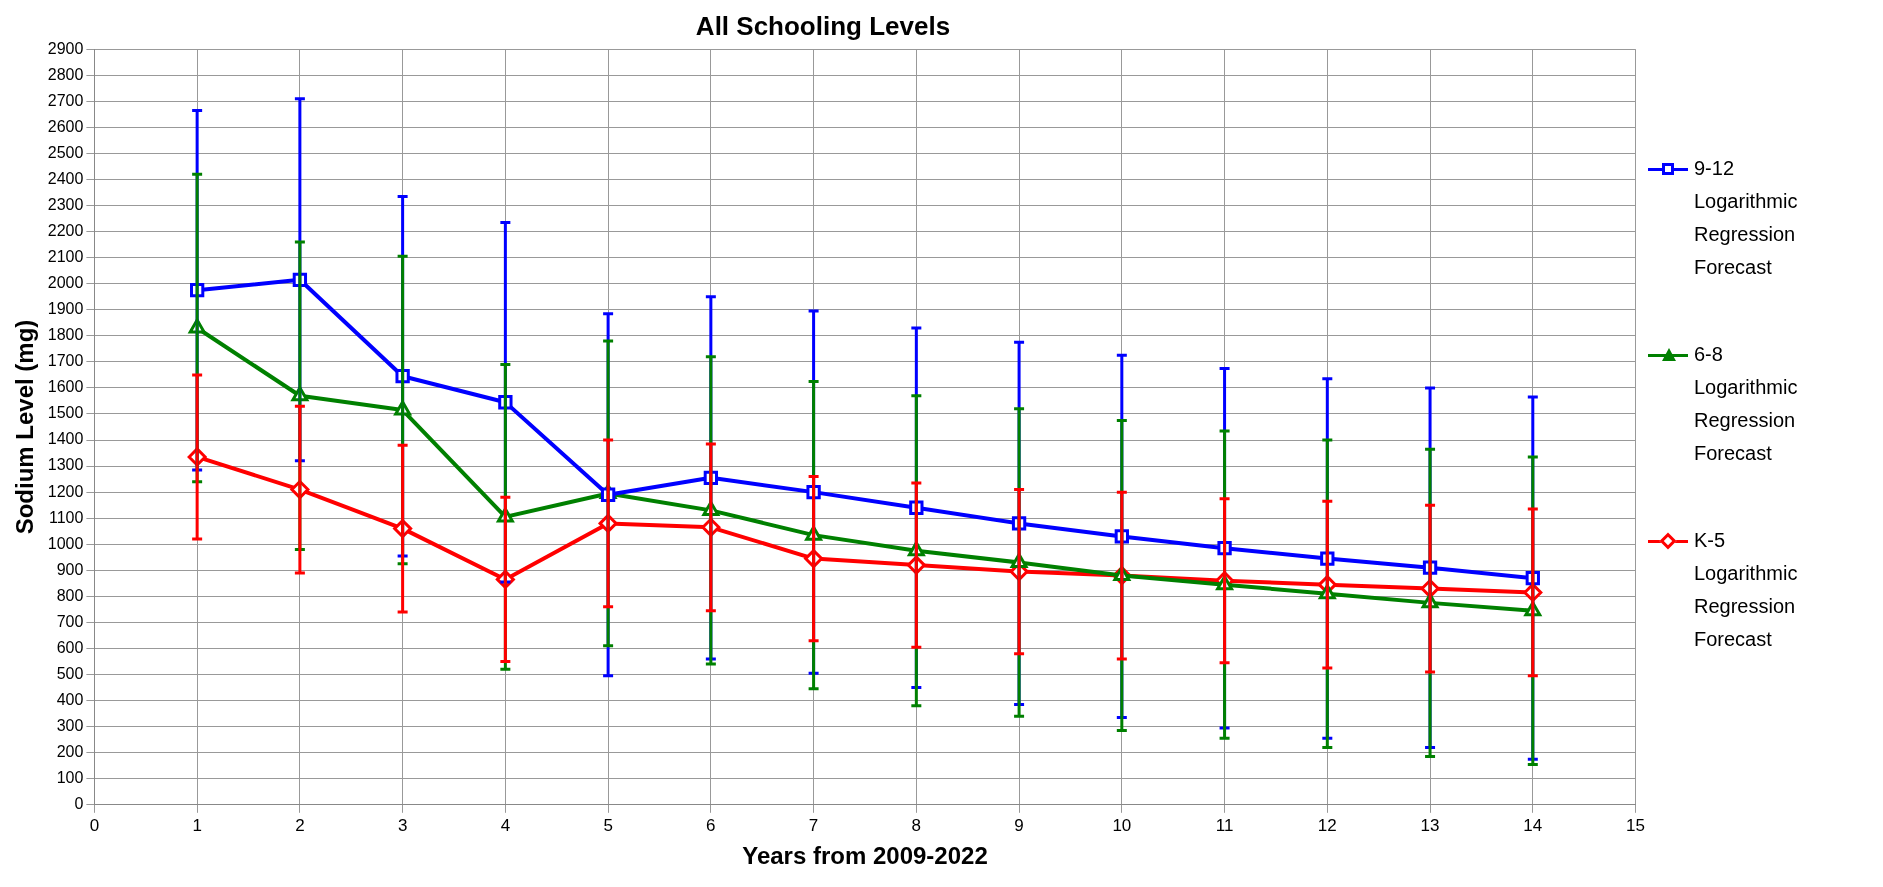 This screenshot has height=887, width=1883. What do you see at coordinates (70, 726) in the screenshot?
I see `y-tick-label: 300` at bounding box center [70, 726].